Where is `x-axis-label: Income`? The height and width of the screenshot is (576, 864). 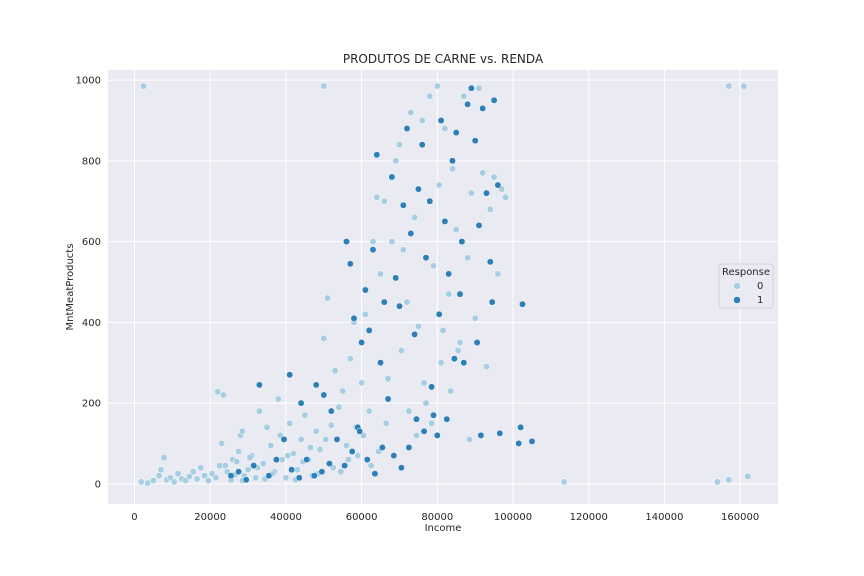 x-axis-label: Income is located at coordinates (443, 528).